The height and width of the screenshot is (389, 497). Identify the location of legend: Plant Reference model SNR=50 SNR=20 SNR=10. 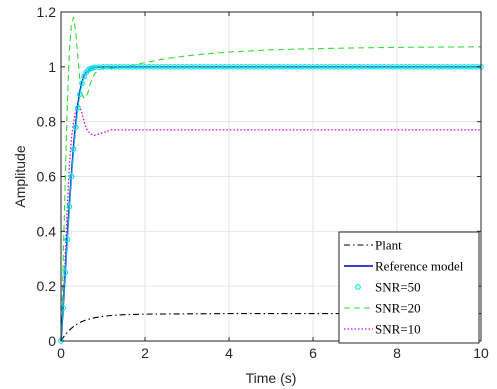
(409, 287).